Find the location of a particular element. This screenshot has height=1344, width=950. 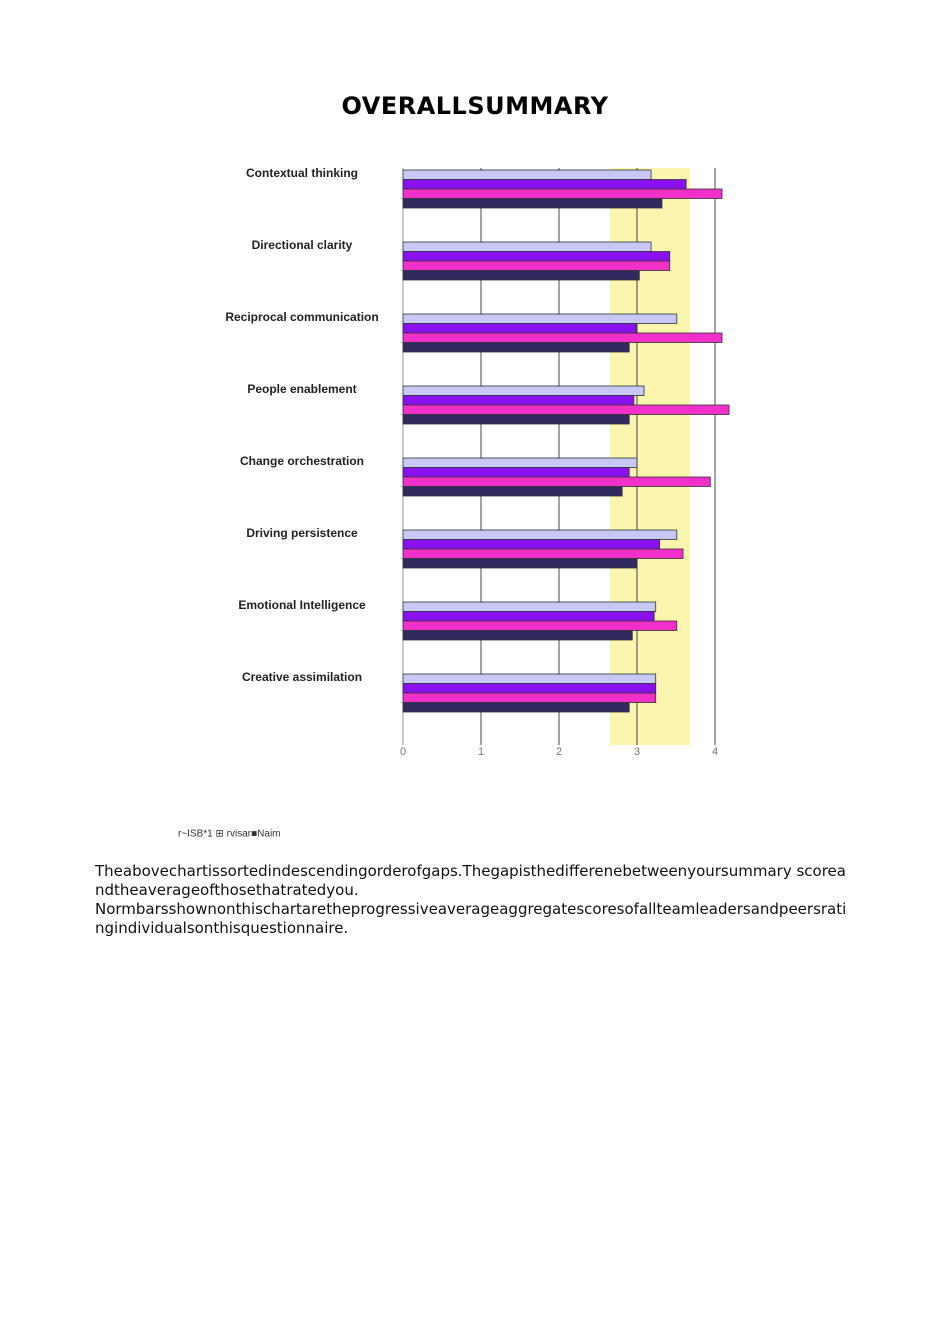

category-label: Emotional Intelligence is located at coordinates (302, 605).